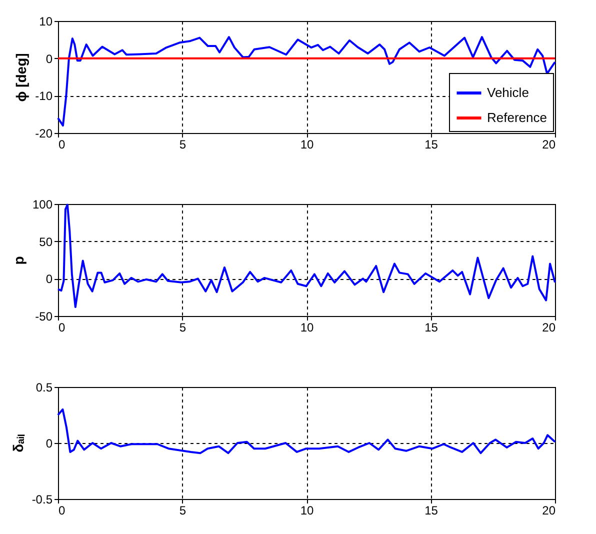 The height and width of the screenshot is (534, 596). What do you see at coordinates (46, 21) in the screenshot?
I see `y-tick-label: 10` at bounding box center [46, 21].